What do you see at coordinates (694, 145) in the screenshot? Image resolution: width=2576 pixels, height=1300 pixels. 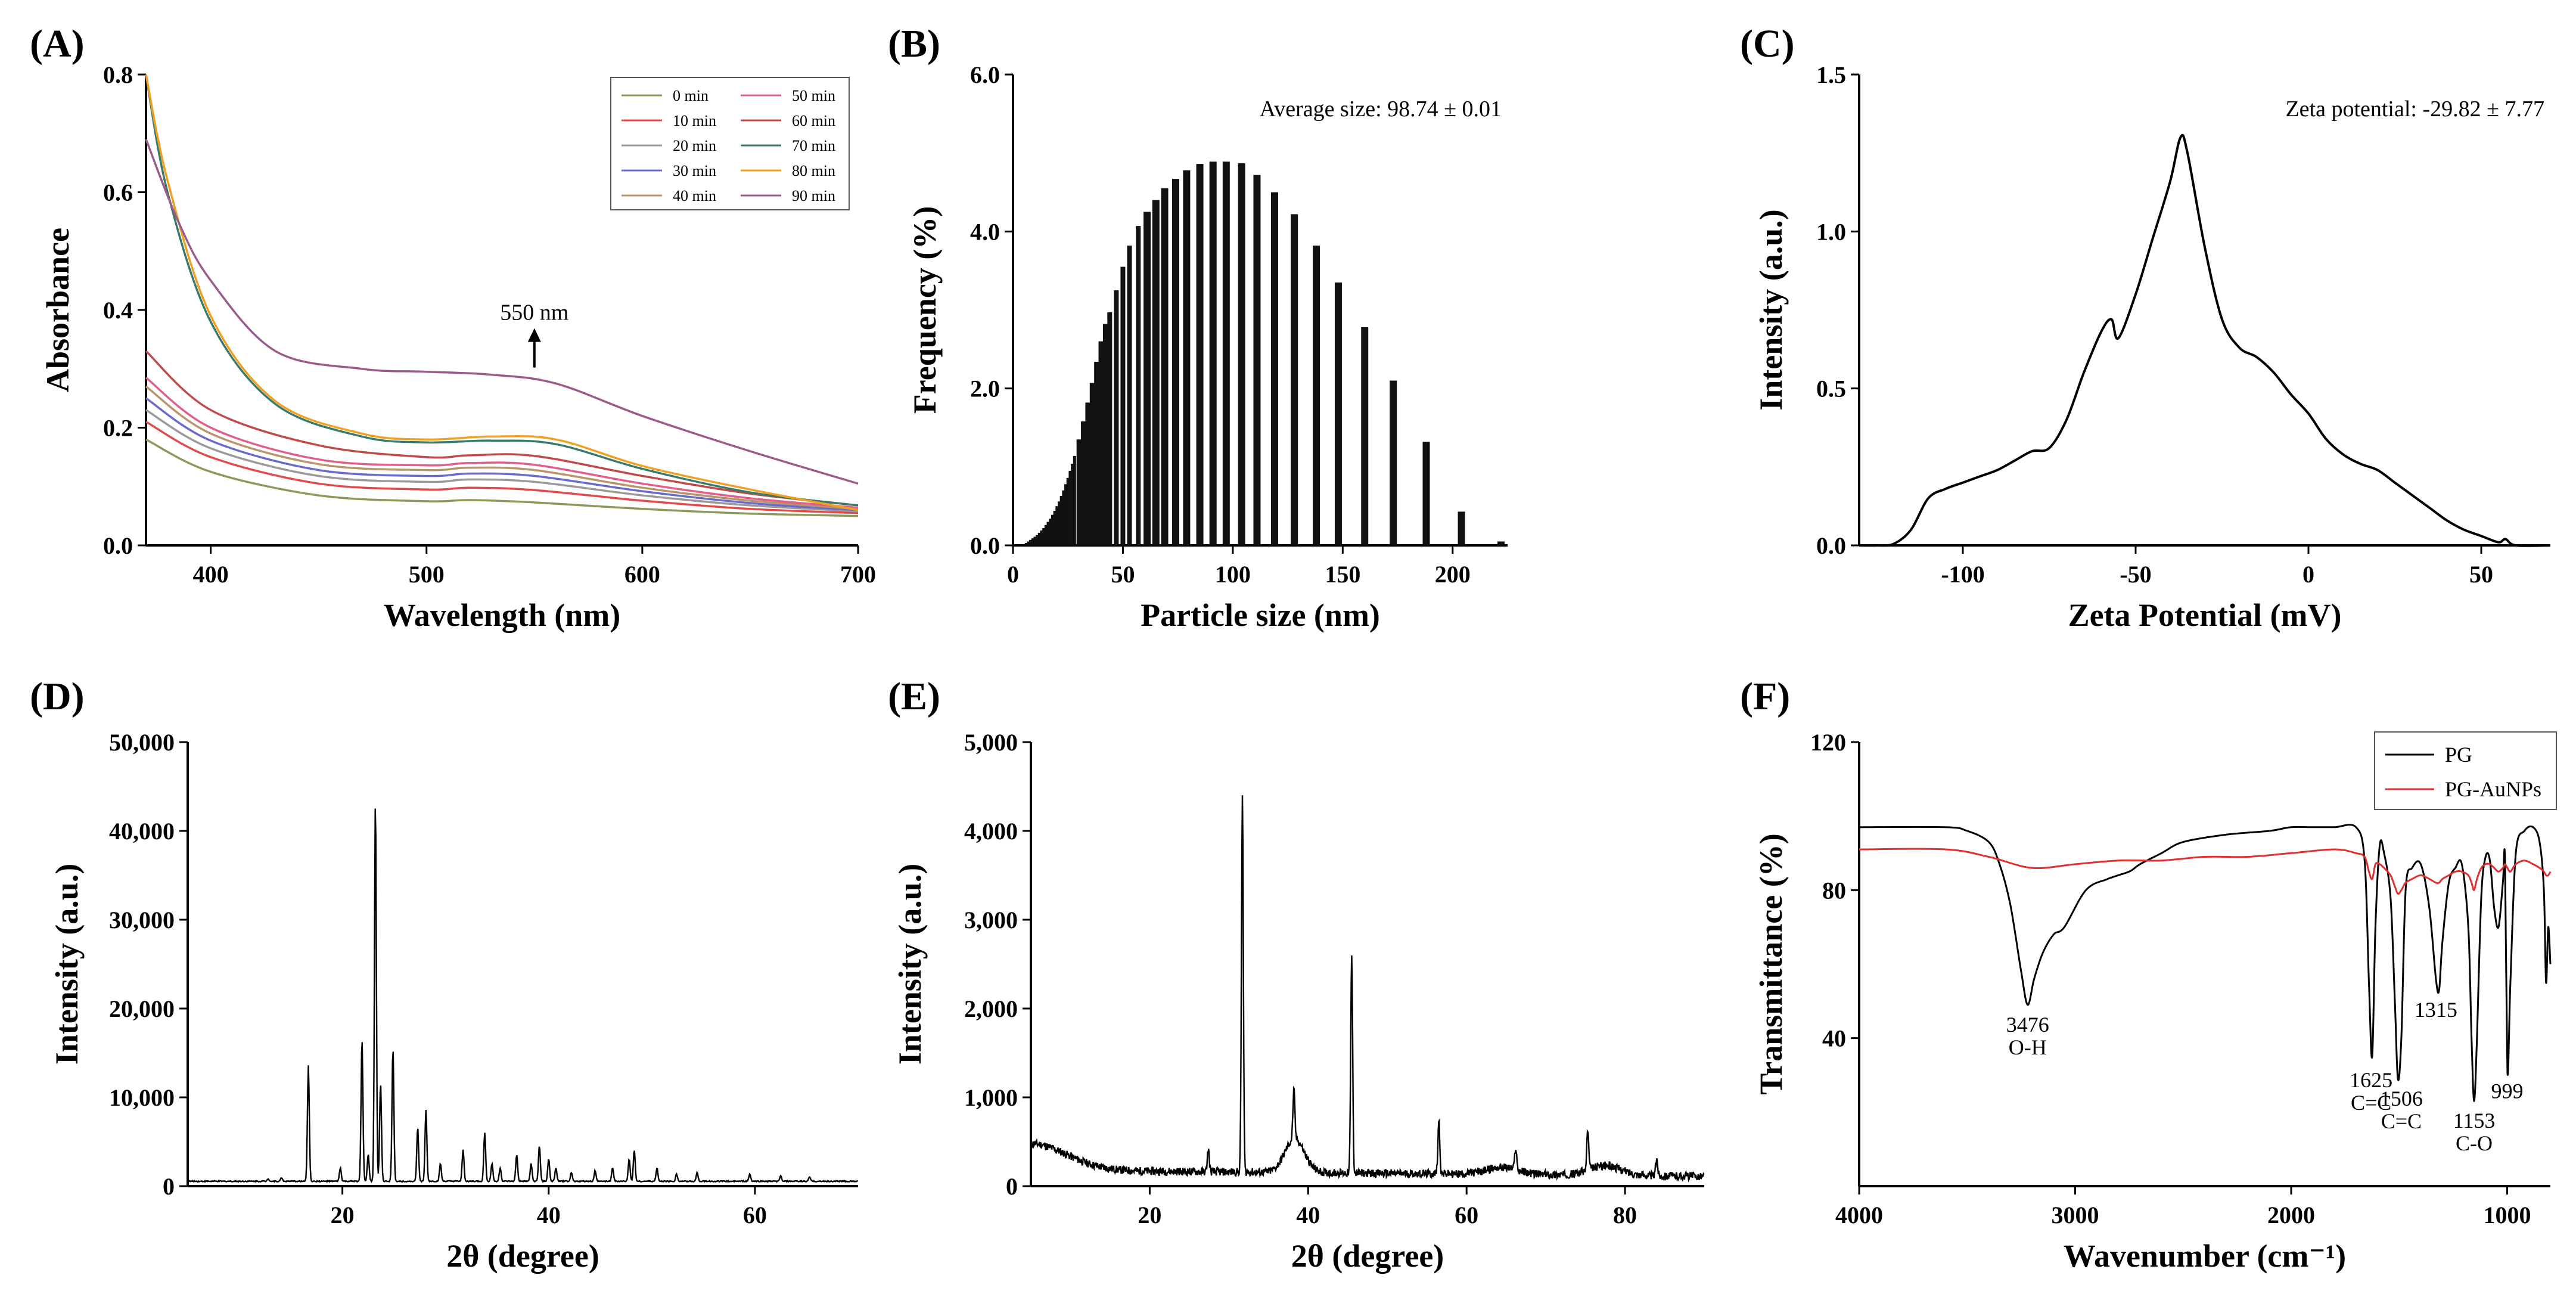 I see `legend-label: 20 min` at bounding box center [694, 145].